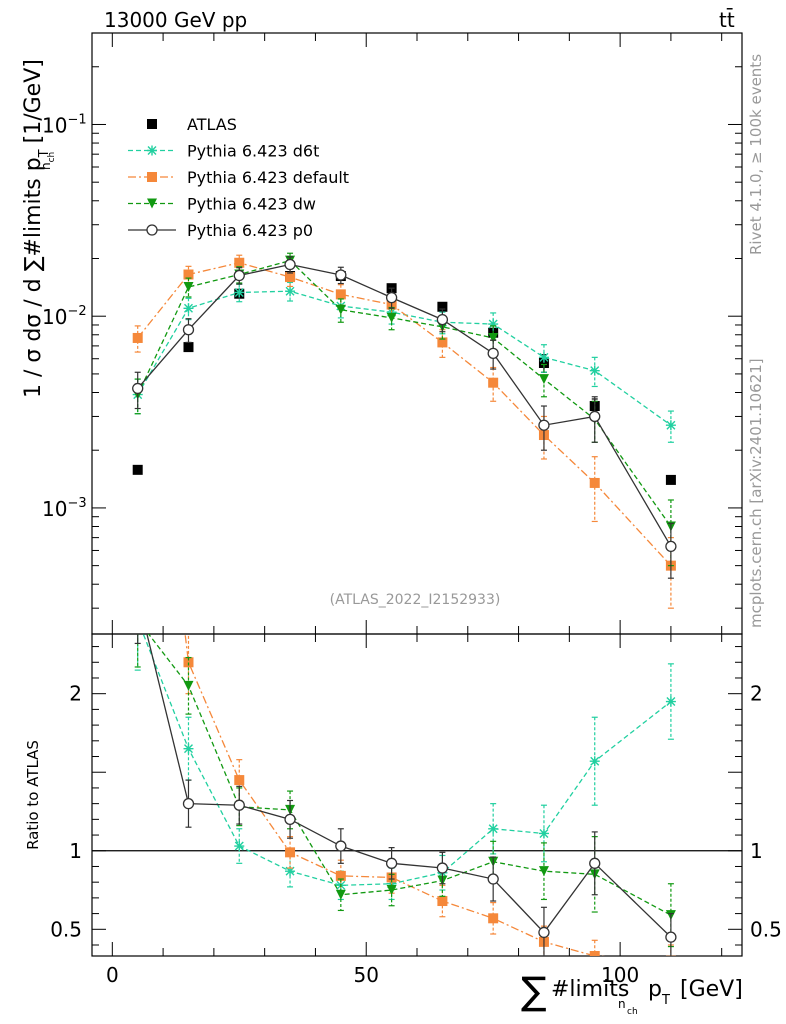 Image resolution: width=786 pixels, height=1024 pixels. I want to click on main-y-tick-label: 10⁻¹, so click(64, 124).